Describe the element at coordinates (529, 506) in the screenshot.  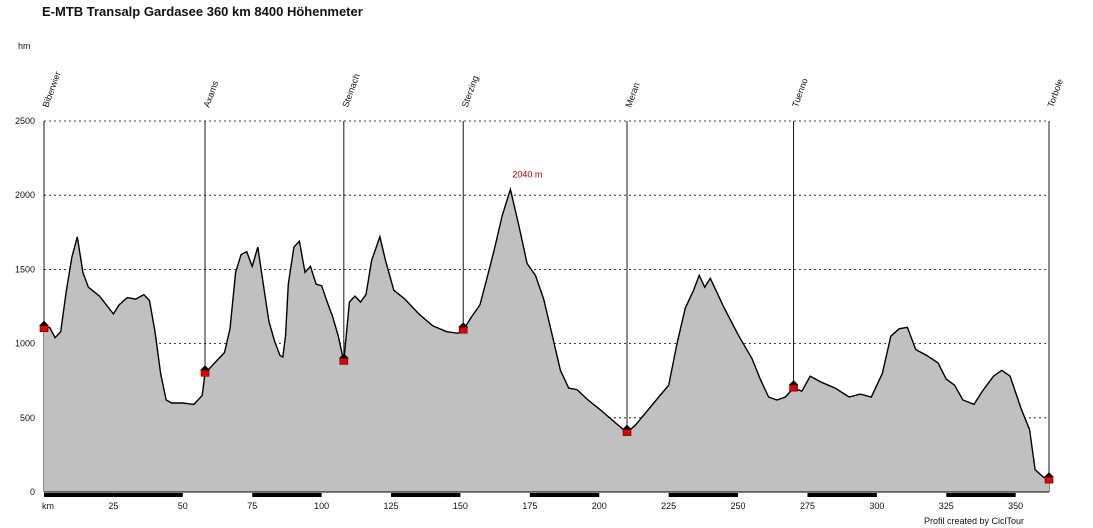
I see `x-tick-label: 175` at that location.